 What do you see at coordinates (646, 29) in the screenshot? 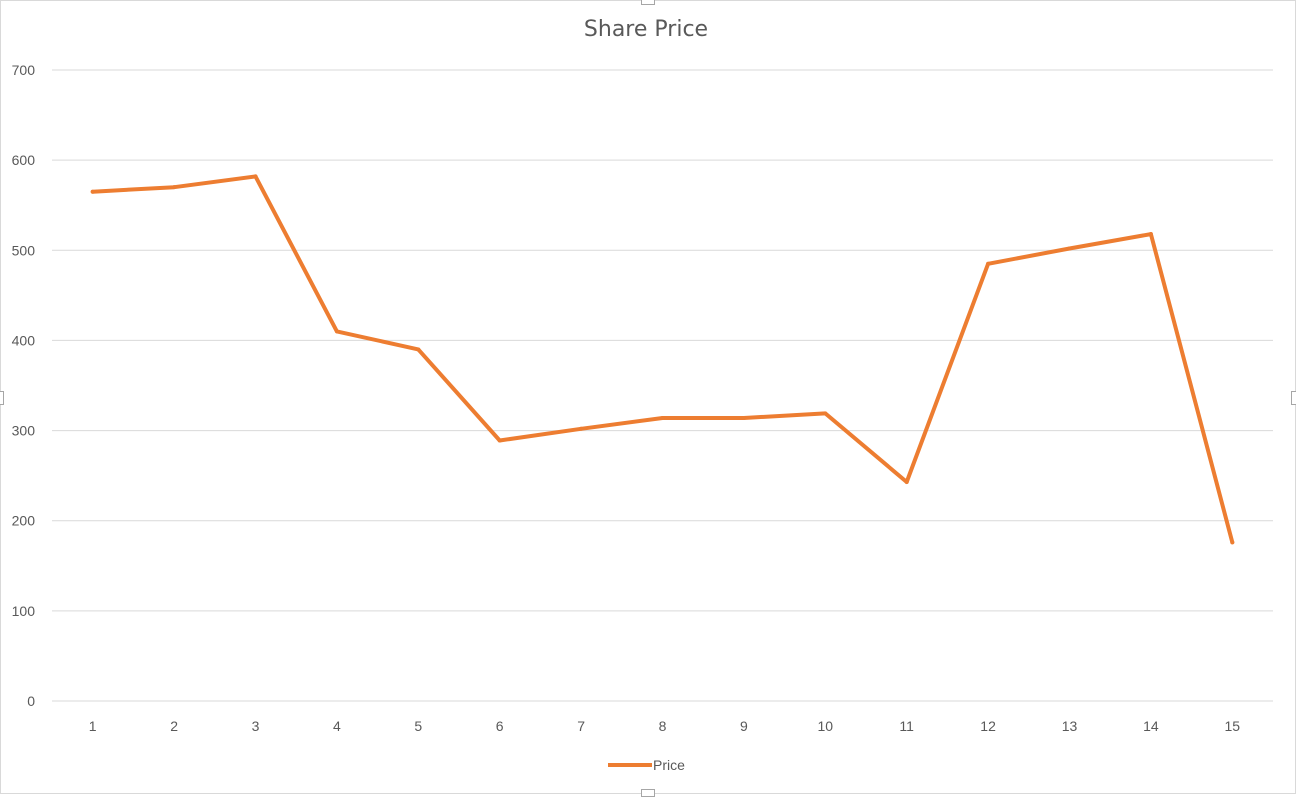
I see `chart-title: Share Price` at bounding box center [646, 29].